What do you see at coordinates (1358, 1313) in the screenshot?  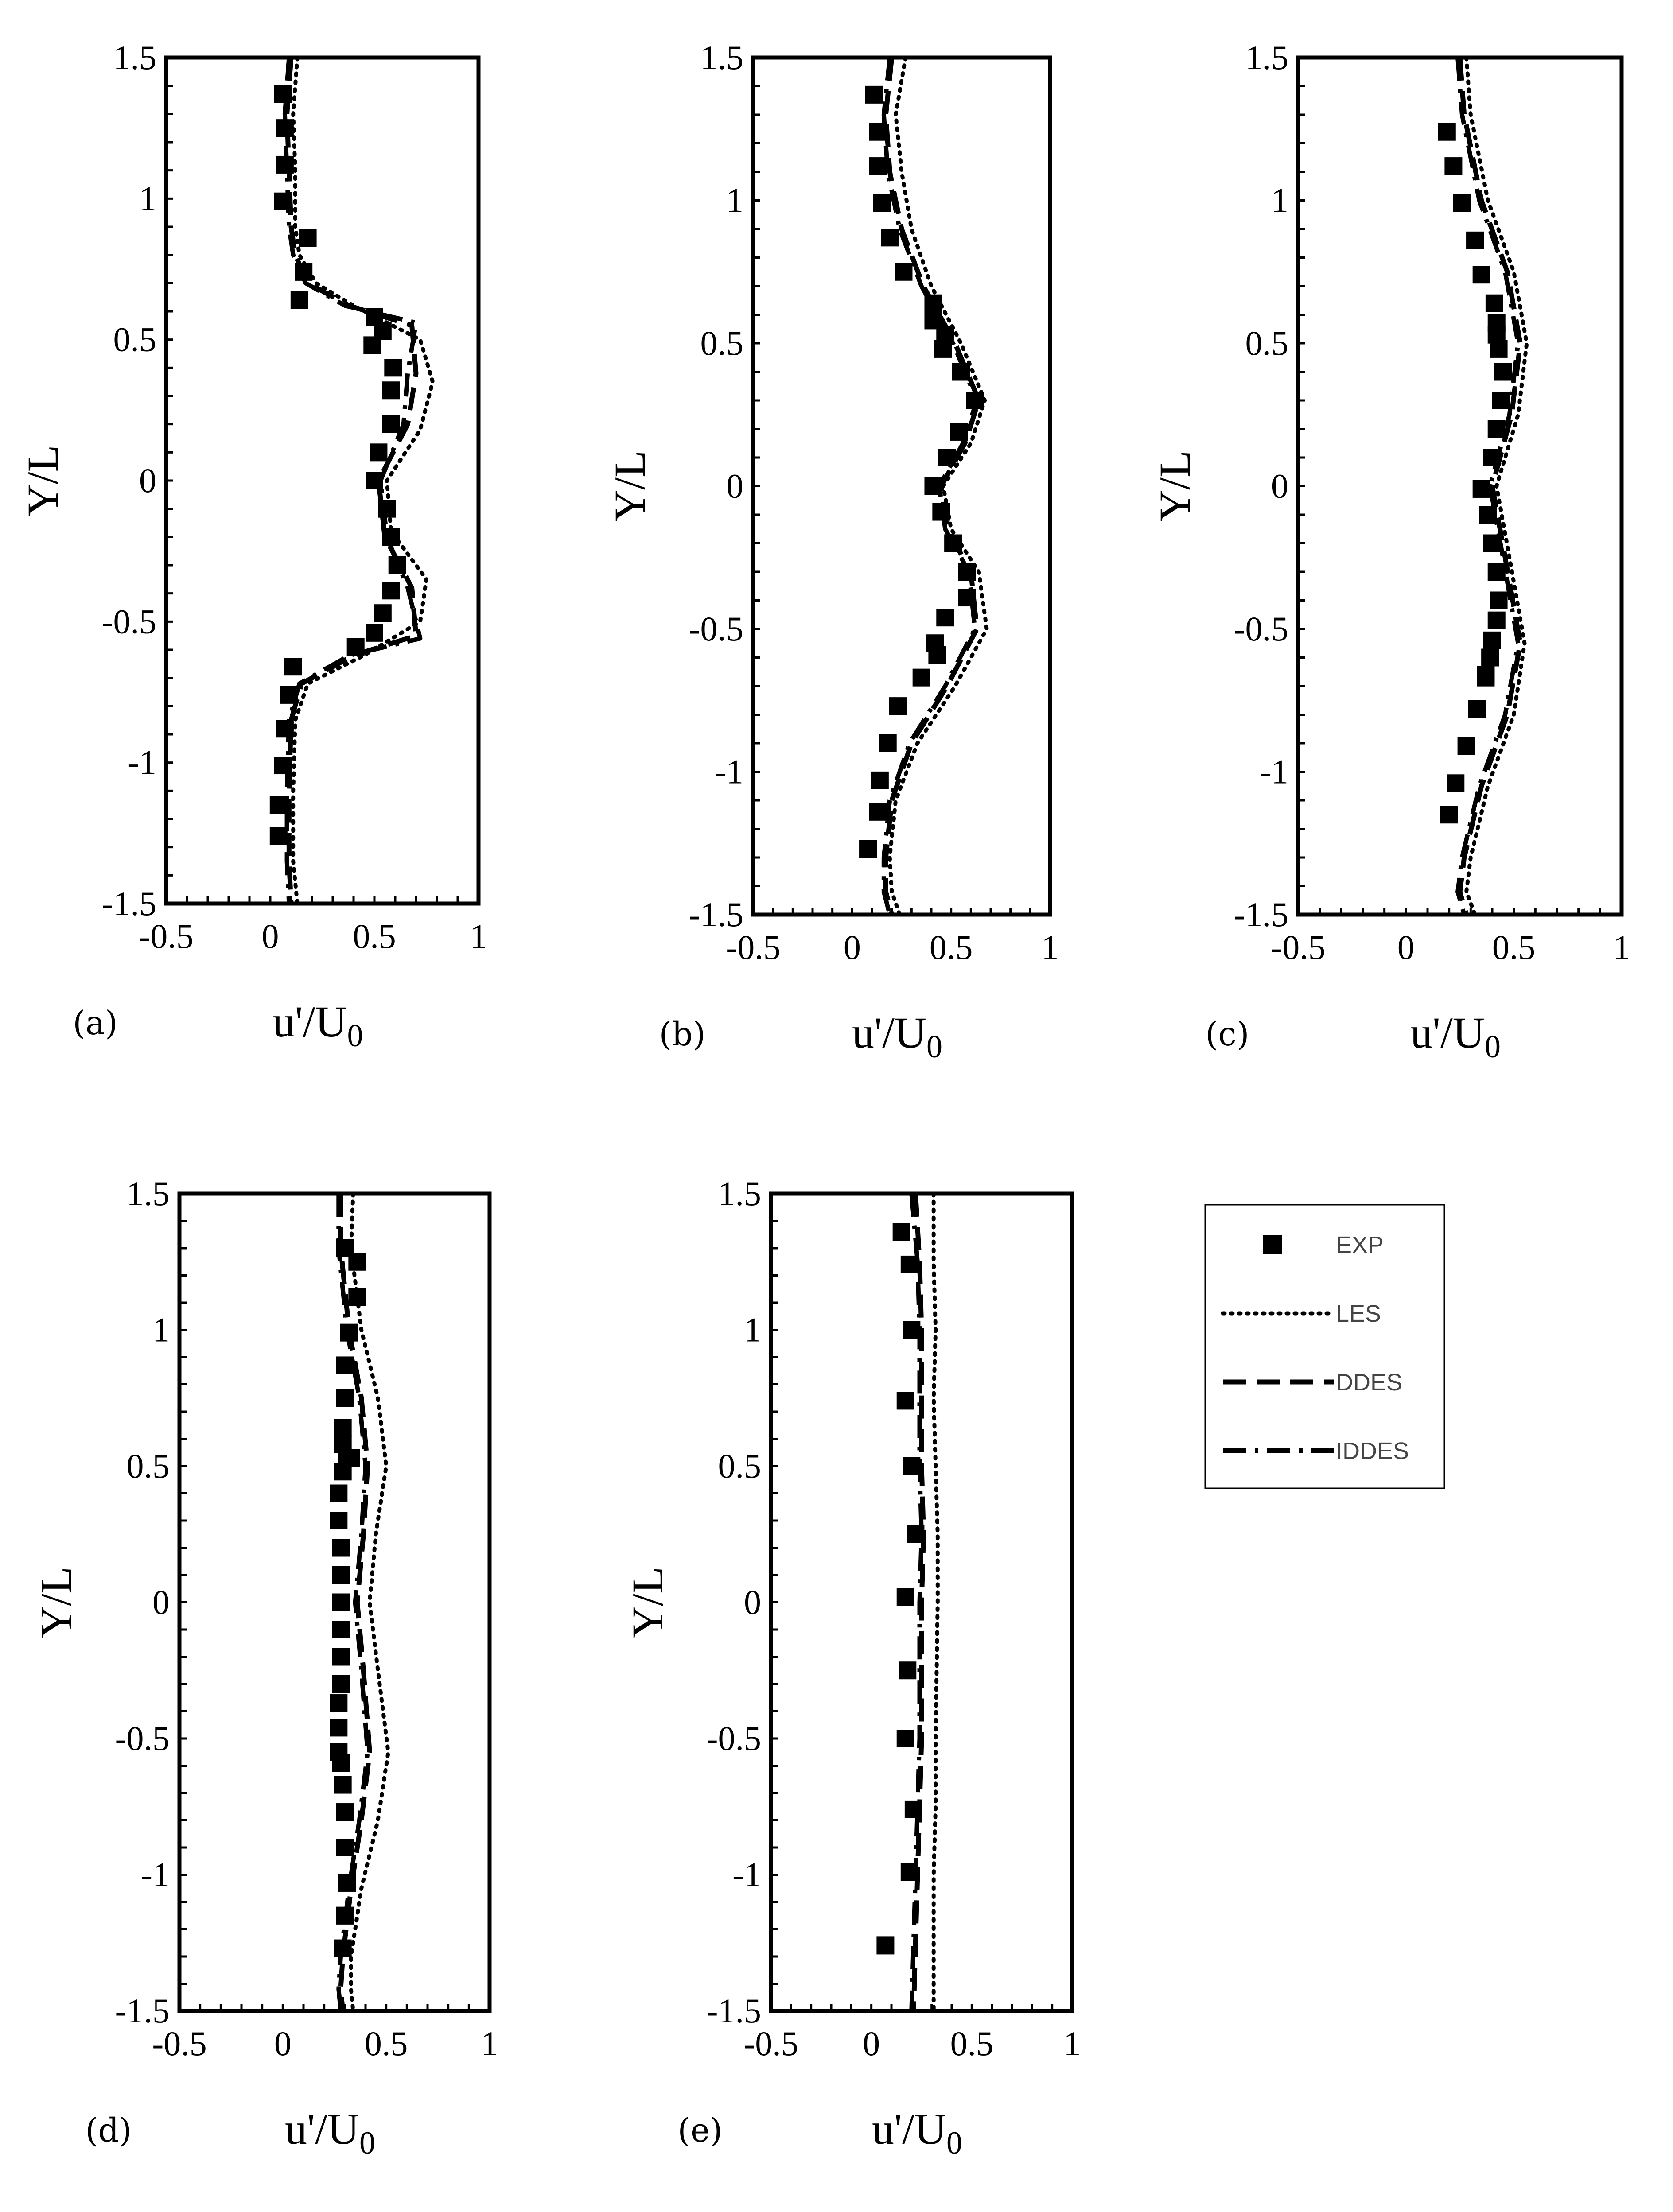 I see `legend-label-les: LES` at bounding box center [1358, 1313].